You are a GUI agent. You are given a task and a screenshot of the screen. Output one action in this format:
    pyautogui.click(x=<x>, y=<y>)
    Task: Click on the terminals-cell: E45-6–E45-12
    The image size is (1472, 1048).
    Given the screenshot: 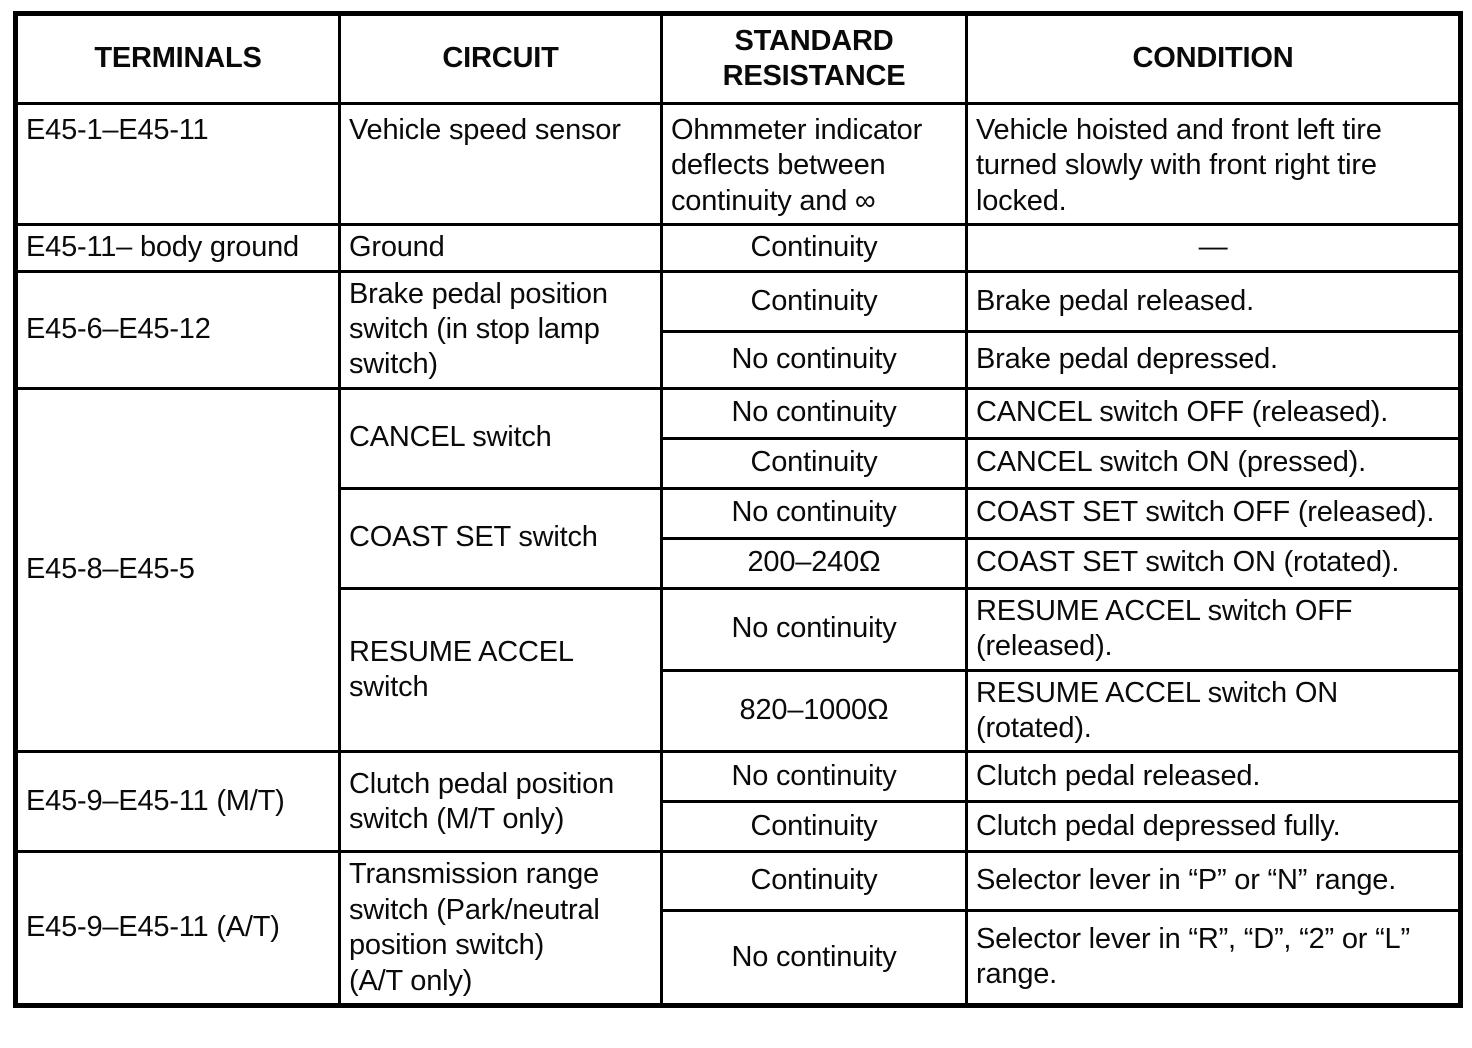 What is the action you would take?
    pyautogui.click(x=177, y=329)
    